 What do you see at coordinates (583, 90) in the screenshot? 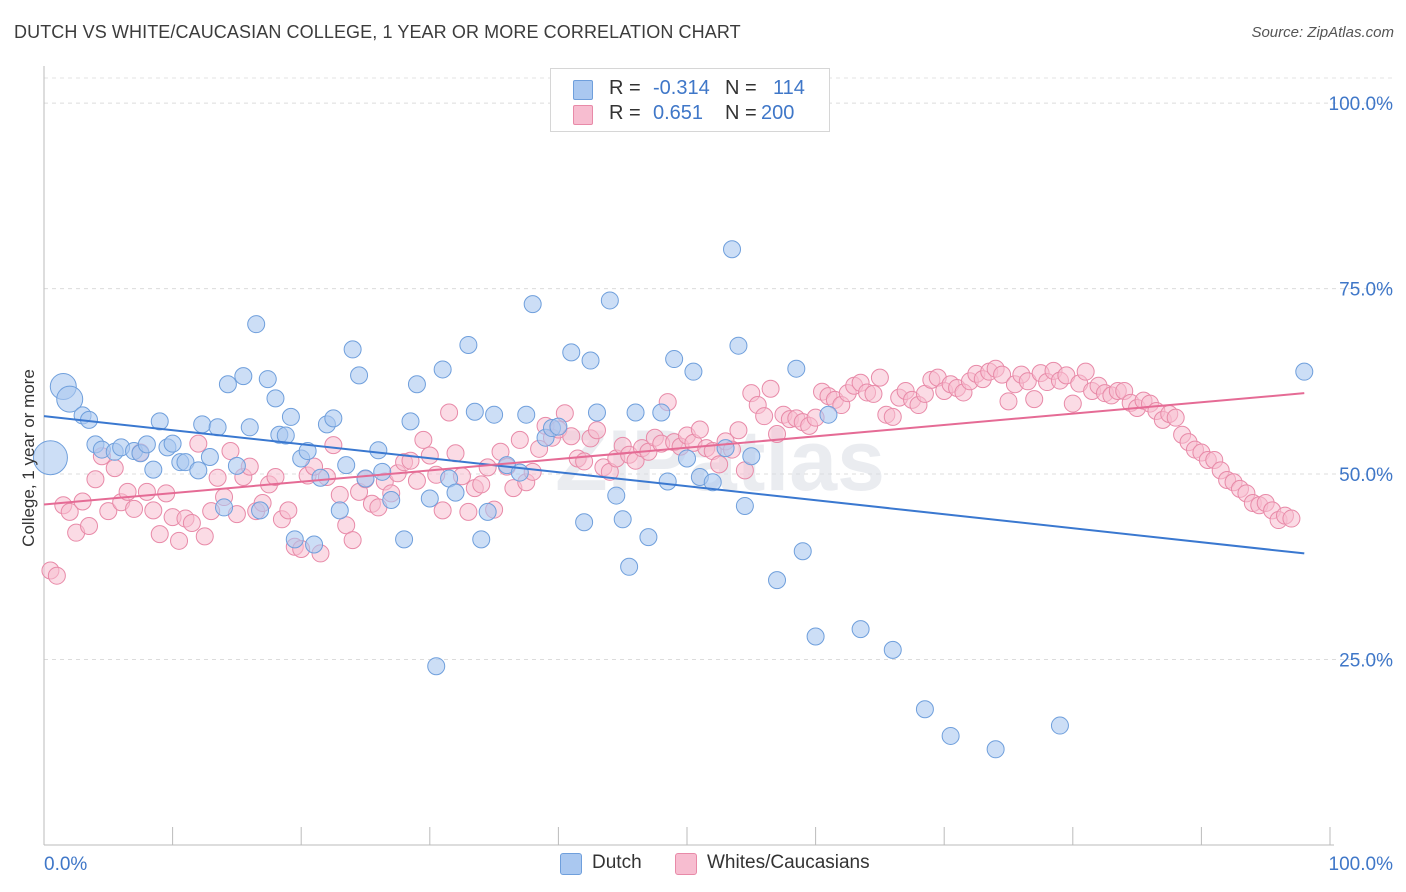
I see `legend-swatch-dutch` at bounding box center [583, 90].